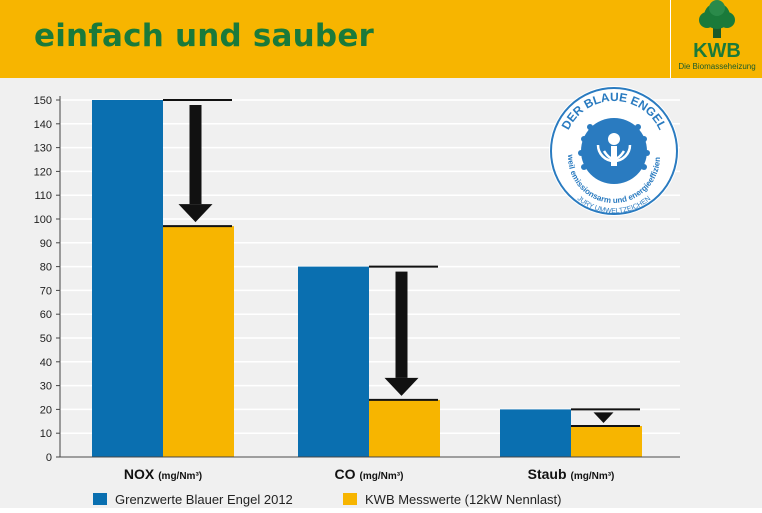  What do you see at coordinates (43, 172) in the screenshot?
I see `y-tick-label: 120` at bounding box center [43, 172].